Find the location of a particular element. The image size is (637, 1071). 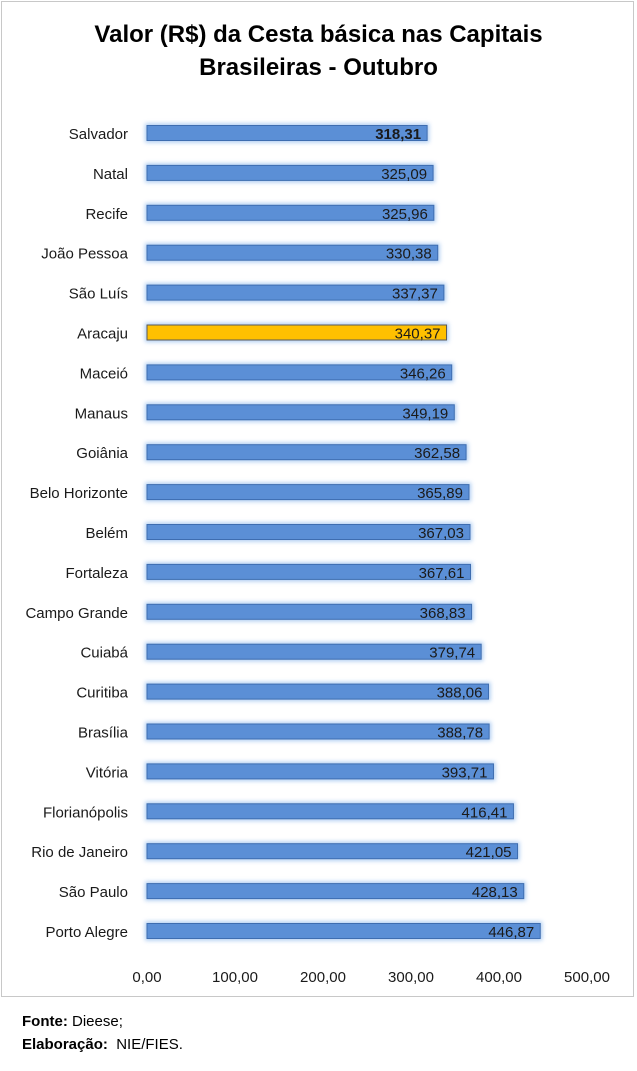

bar-value-label: 367,61 is located at coordinates (442, 573).